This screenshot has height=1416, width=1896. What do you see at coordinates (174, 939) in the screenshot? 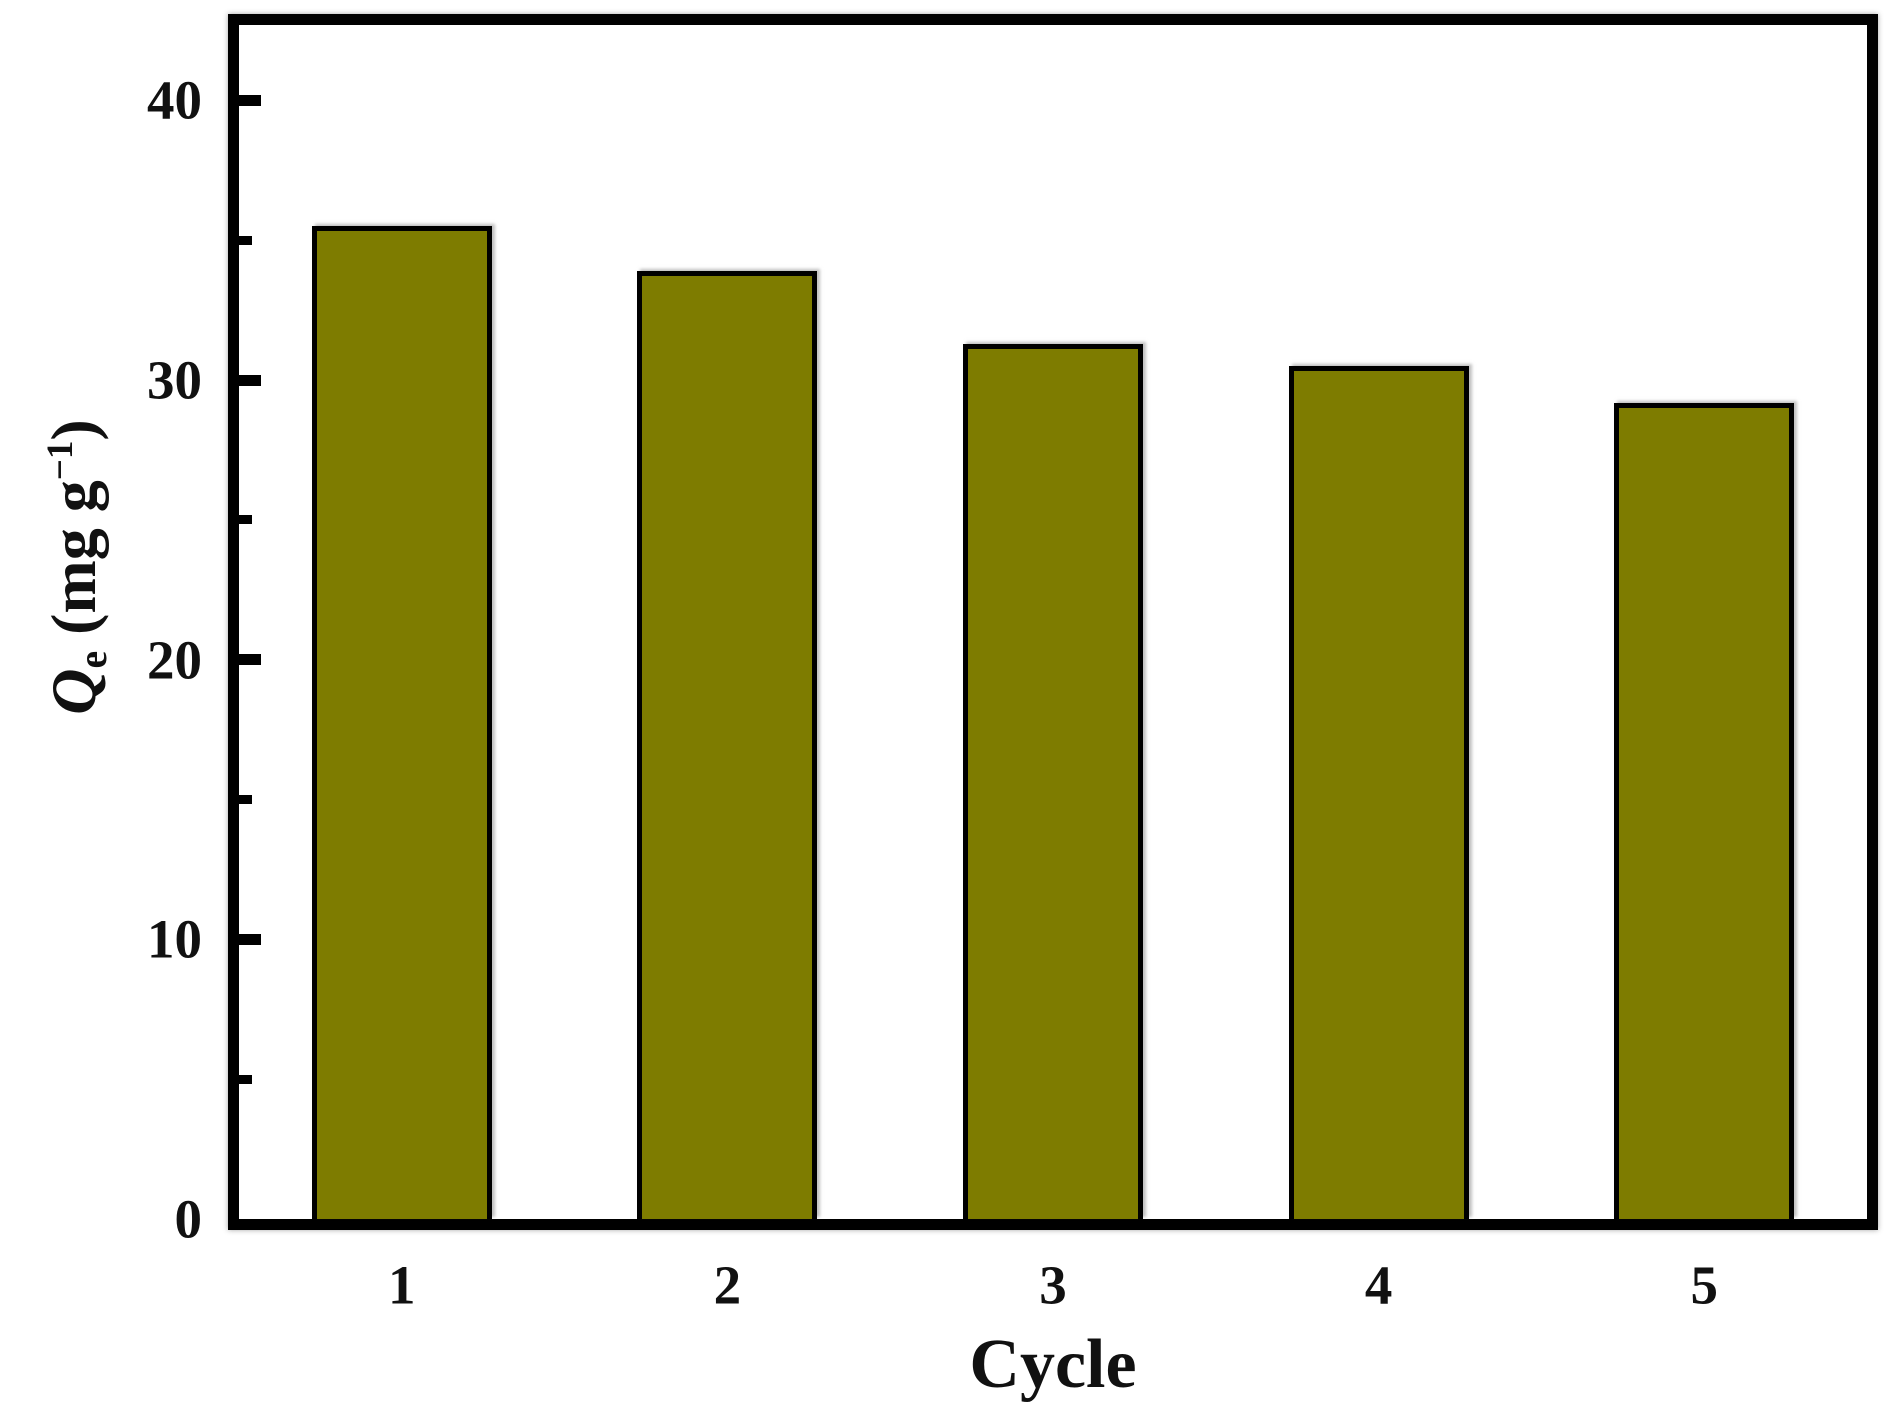
I see `y-tick-label-10: 10` at bounding box center [174, 939].